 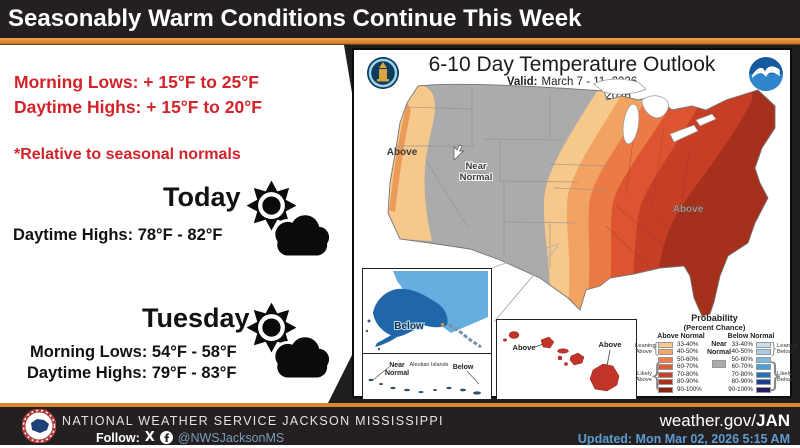 I want to click on footer-updated-timestamp: Updated: Mon Mar 02, 2026 5:15 AM, so click(x=683, y=439).